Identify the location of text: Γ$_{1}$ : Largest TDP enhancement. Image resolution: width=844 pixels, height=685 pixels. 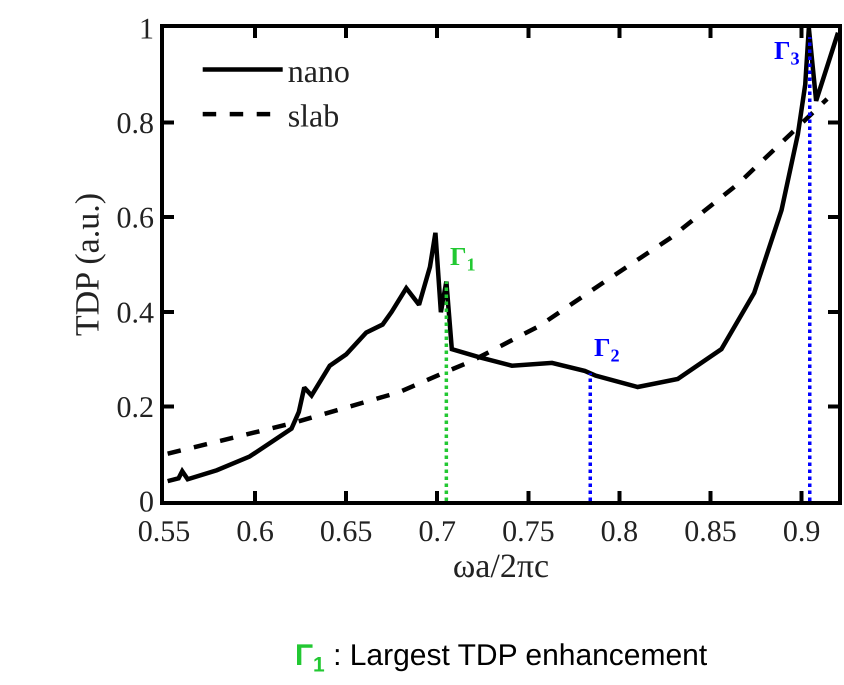
(501, 657).